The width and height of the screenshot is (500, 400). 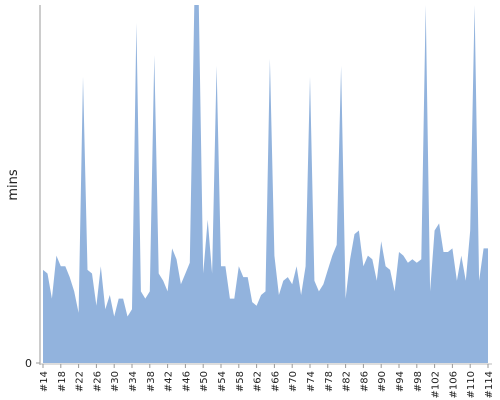 What do you see at coordinates (204, 381) in the screenshot?
I see `x-tick-label: #50` at bounding box center [204, 381].